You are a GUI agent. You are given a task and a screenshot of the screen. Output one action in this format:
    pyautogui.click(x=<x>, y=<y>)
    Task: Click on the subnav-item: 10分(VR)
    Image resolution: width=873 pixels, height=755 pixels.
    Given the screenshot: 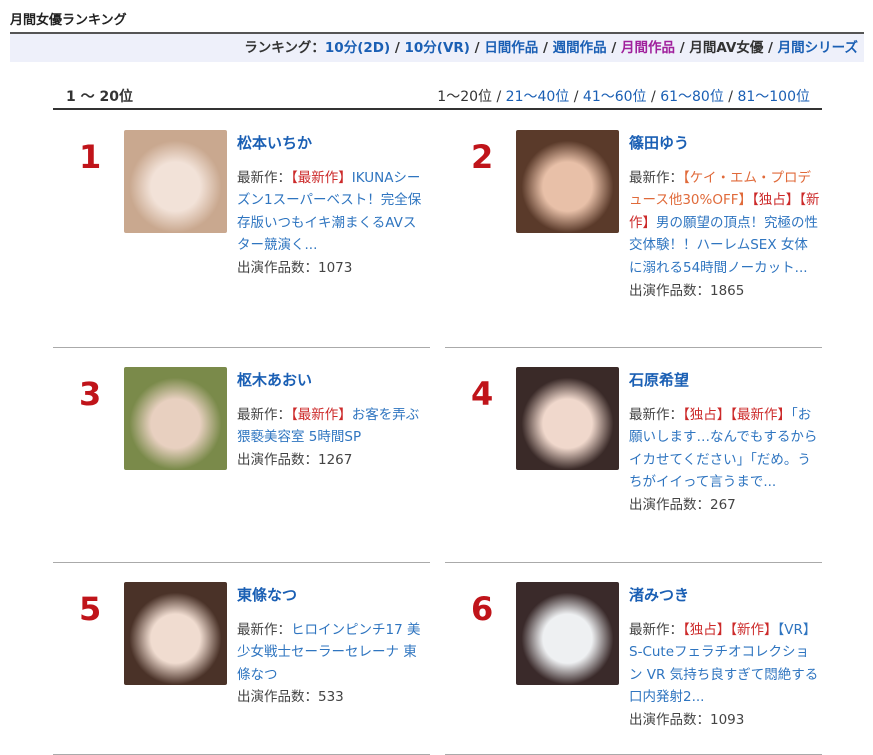 What is the action you would take?
    pyautogui.click(x=437, y=48)
    